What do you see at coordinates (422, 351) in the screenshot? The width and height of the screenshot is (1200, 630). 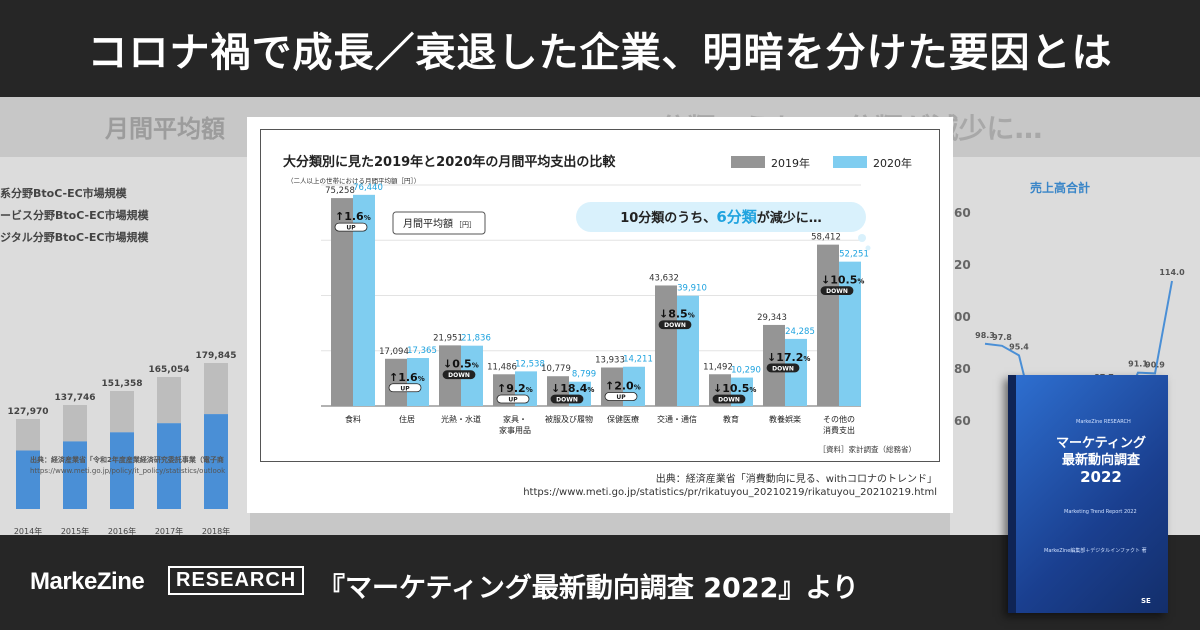 I see `value-label-2020: 17,365` at bounding box center [422, 351].